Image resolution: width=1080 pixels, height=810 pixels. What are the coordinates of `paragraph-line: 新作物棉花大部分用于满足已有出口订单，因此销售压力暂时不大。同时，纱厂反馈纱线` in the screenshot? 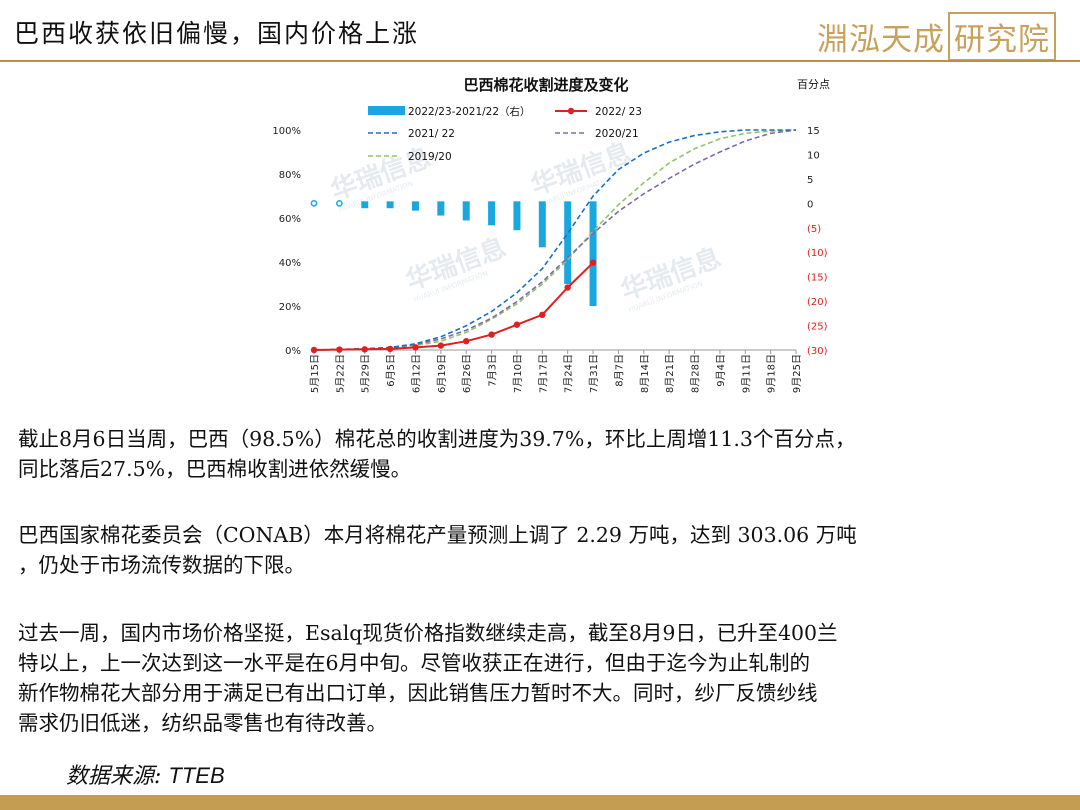 It's located at (418, 693).